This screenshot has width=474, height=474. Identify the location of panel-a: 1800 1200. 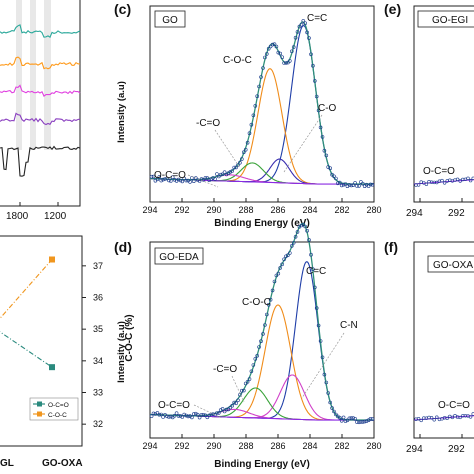
(40, 111).